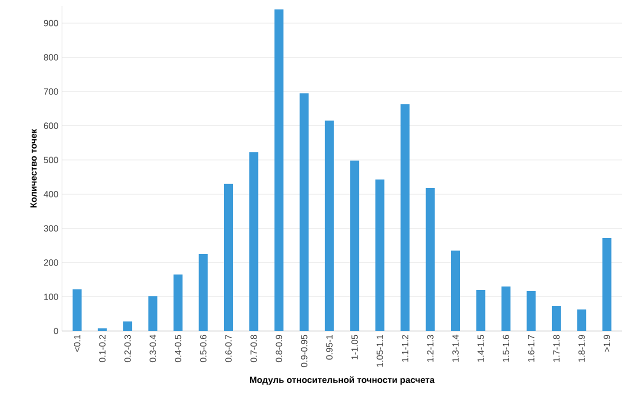  I want to click on x-tick-label: 0.8-0.9, so click(279, 348).